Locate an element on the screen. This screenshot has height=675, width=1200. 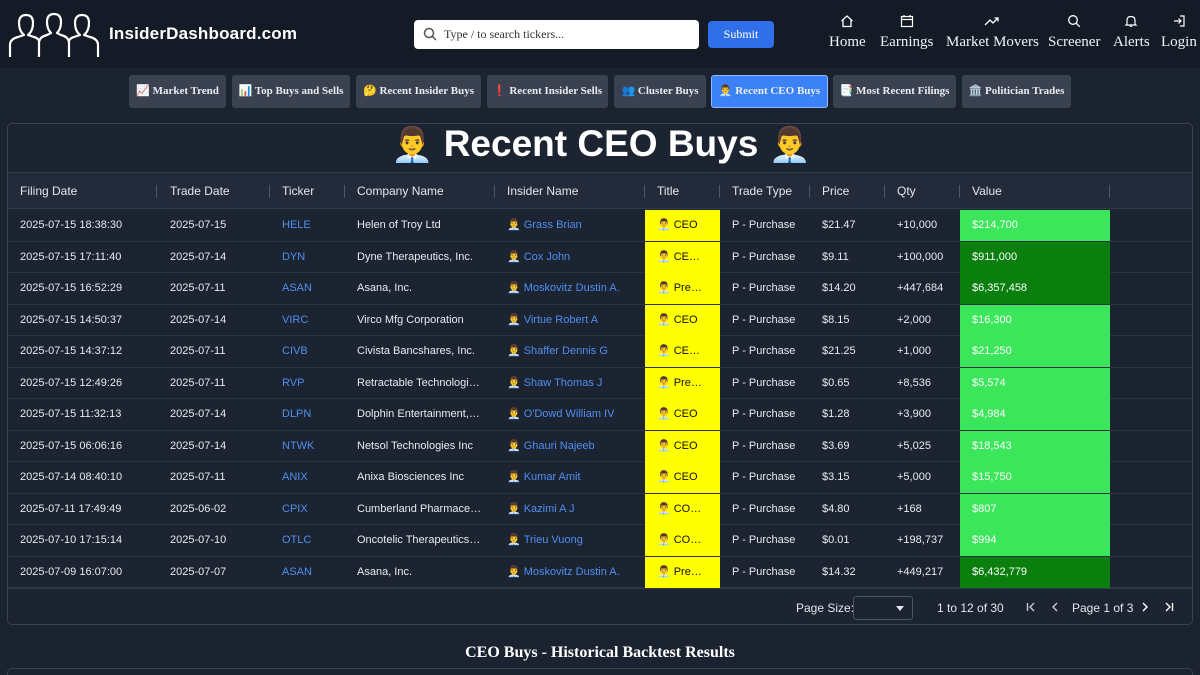
insider-name-link-text: Kumar Amit is located at coordinates (552, 477).